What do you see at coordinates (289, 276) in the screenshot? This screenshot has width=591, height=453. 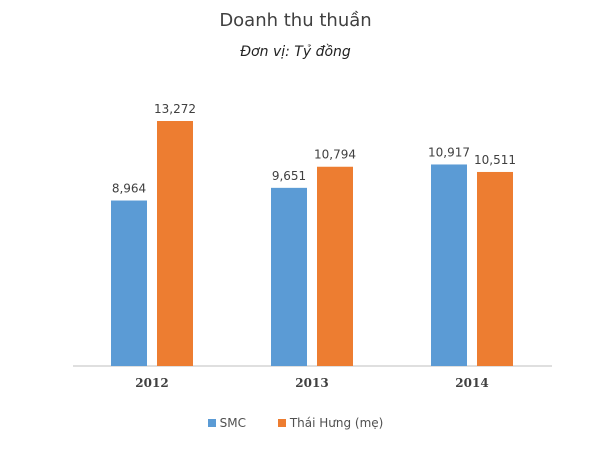 I see `bar-smc-2013` at bounding box center [289, 276].